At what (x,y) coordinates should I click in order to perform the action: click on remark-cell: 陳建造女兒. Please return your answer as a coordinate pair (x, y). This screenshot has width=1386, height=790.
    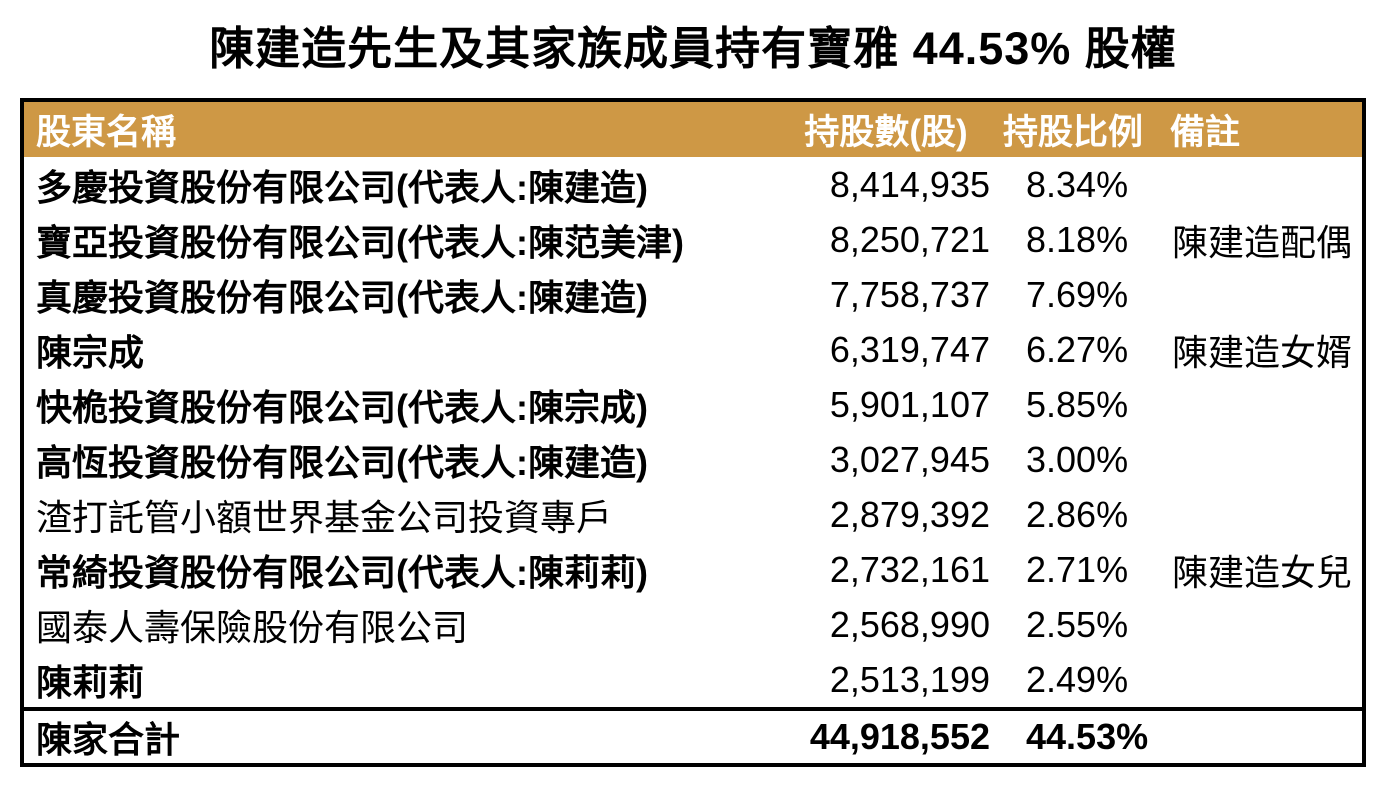
    Looking at the image, I should click on (1262, 572).